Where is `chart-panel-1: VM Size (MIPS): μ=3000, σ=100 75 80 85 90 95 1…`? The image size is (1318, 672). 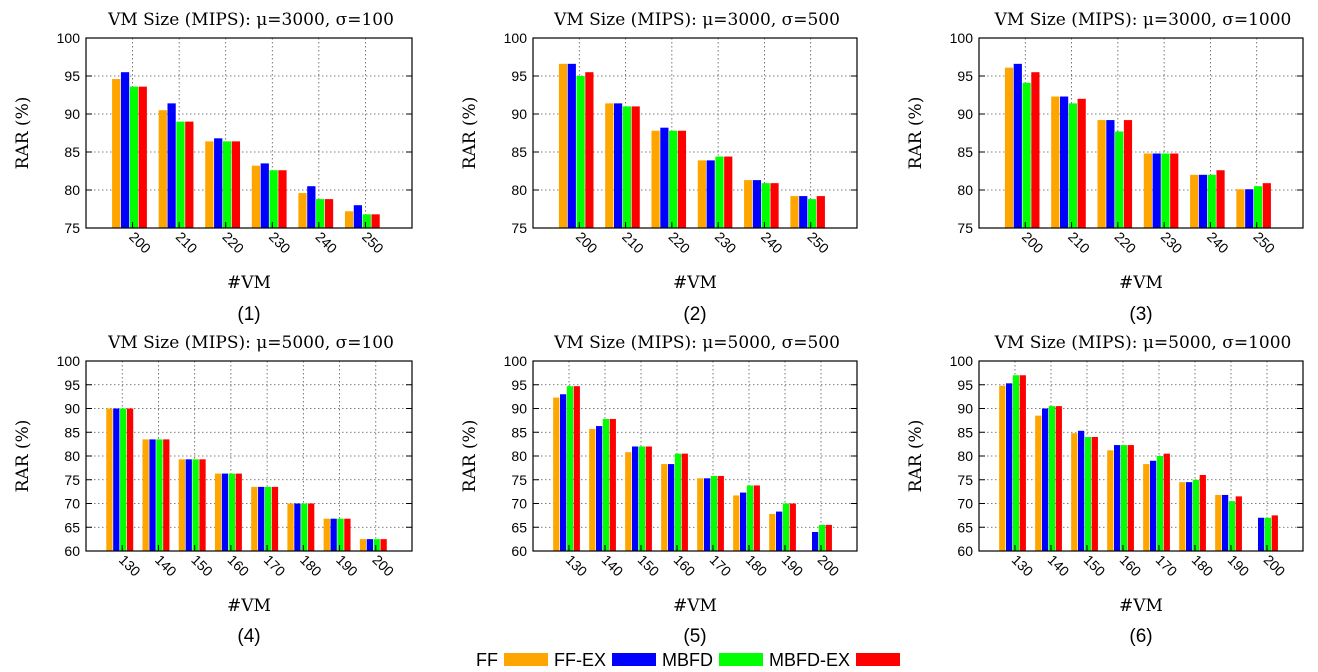
chart-panel-1: VM Size (MIPS): μ=3000, σ=100 75 80 85 90 95 1… is located at coordinates (213, 167).